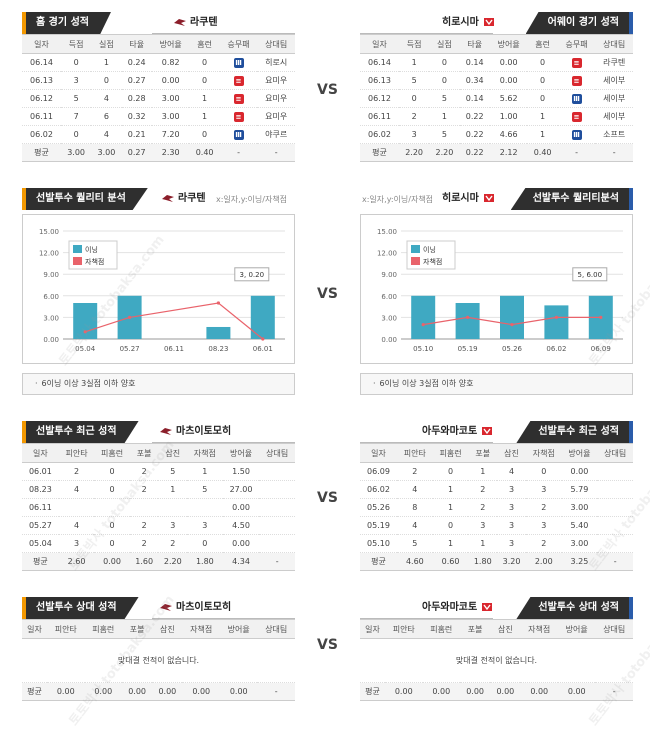  I want to click on column-header: 피안타, so click(404, 629).